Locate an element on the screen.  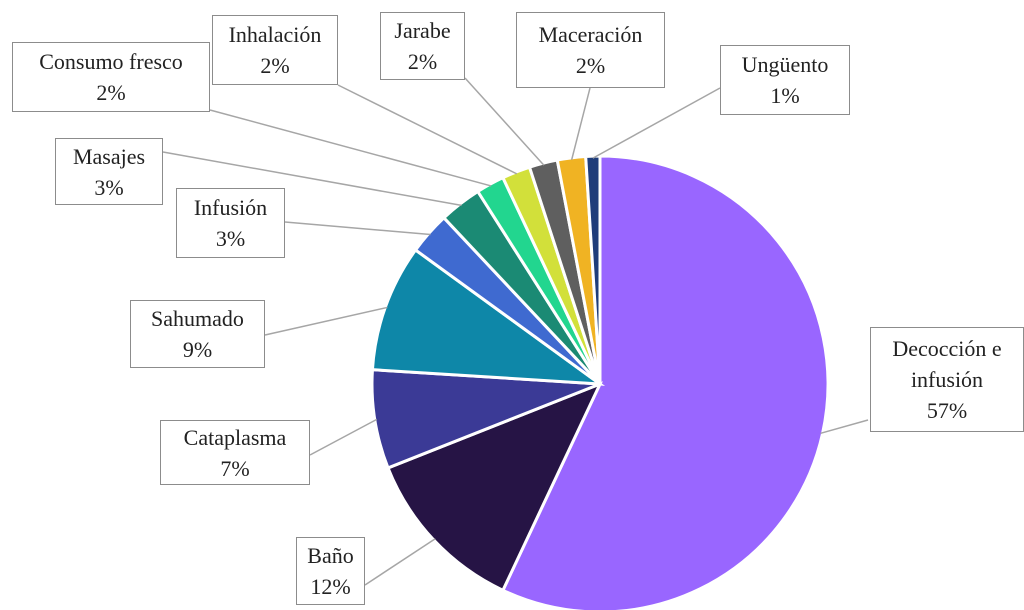
value-label: 12% is located at coordinates (330, 586).